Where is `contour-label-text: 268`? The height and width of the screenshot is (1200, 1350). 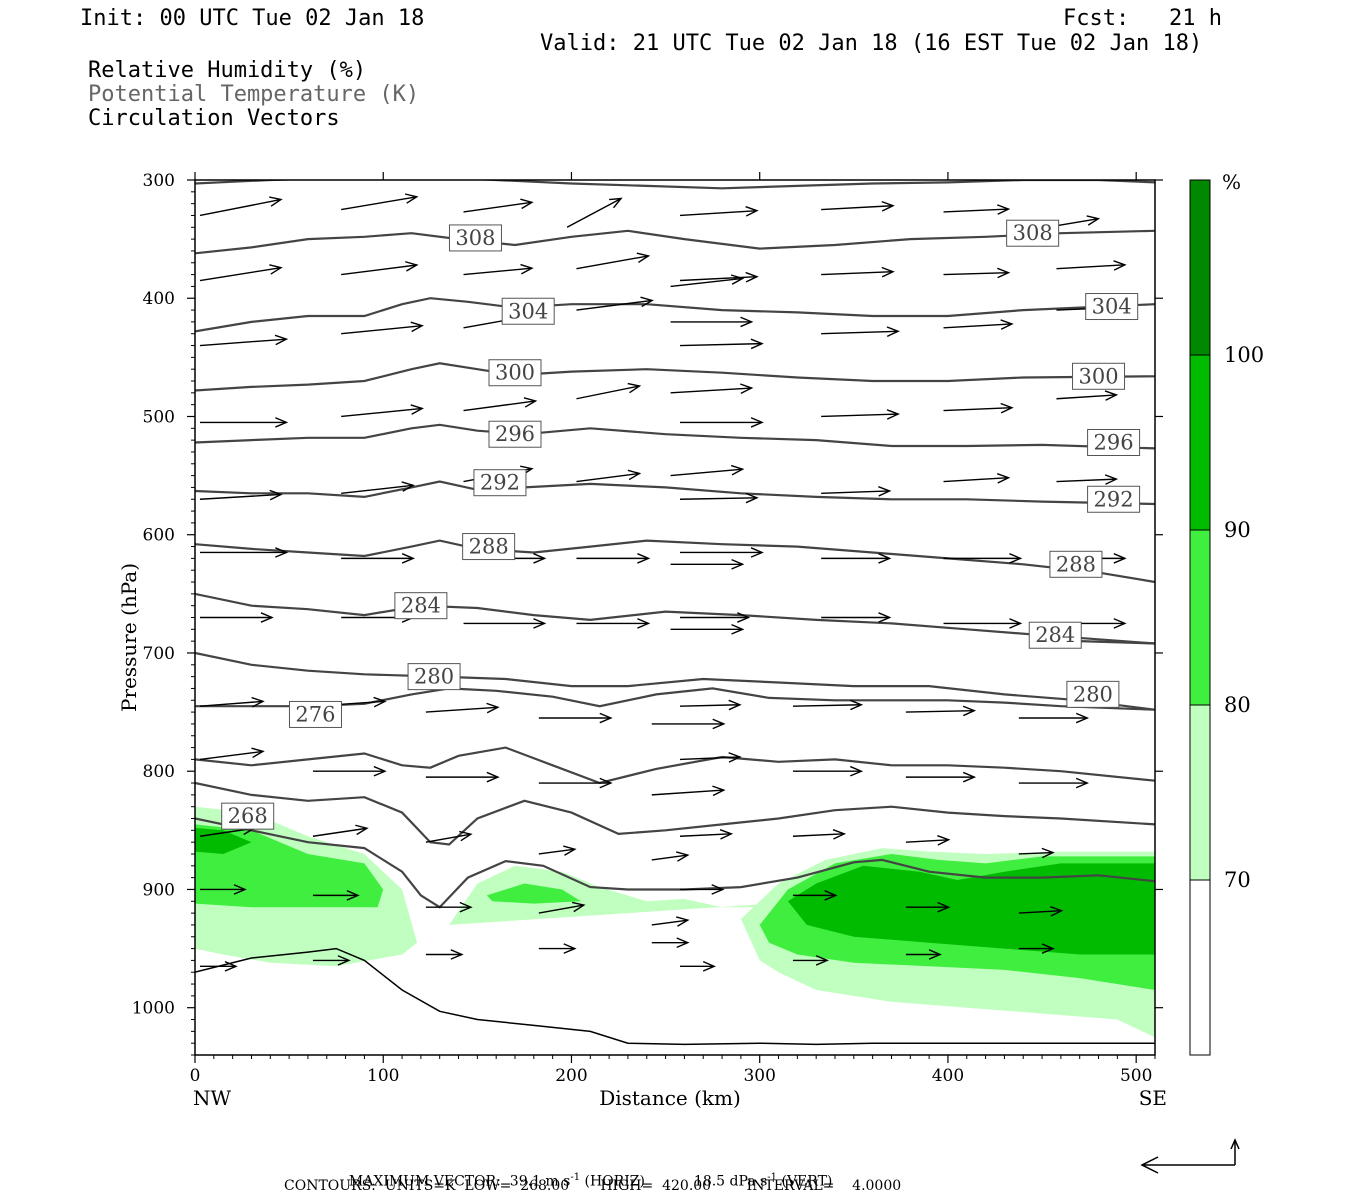
contour-label-text: 268 is located at coordinates (248, 816).